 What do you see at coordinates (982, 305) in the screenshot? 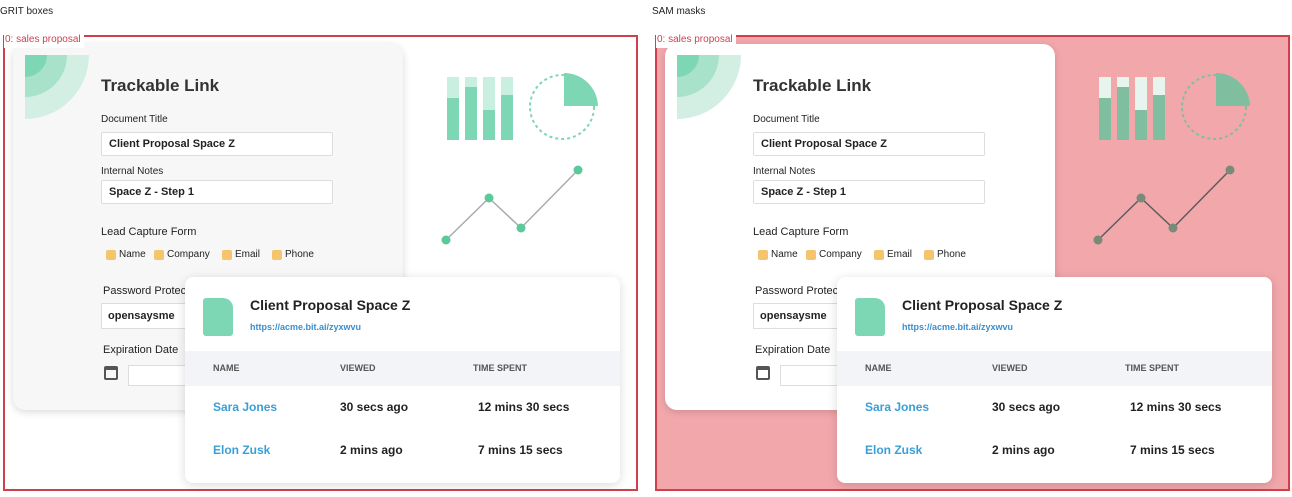
I see `popup-title: Client Proposal Space Z` at bounding box center [982, 305].